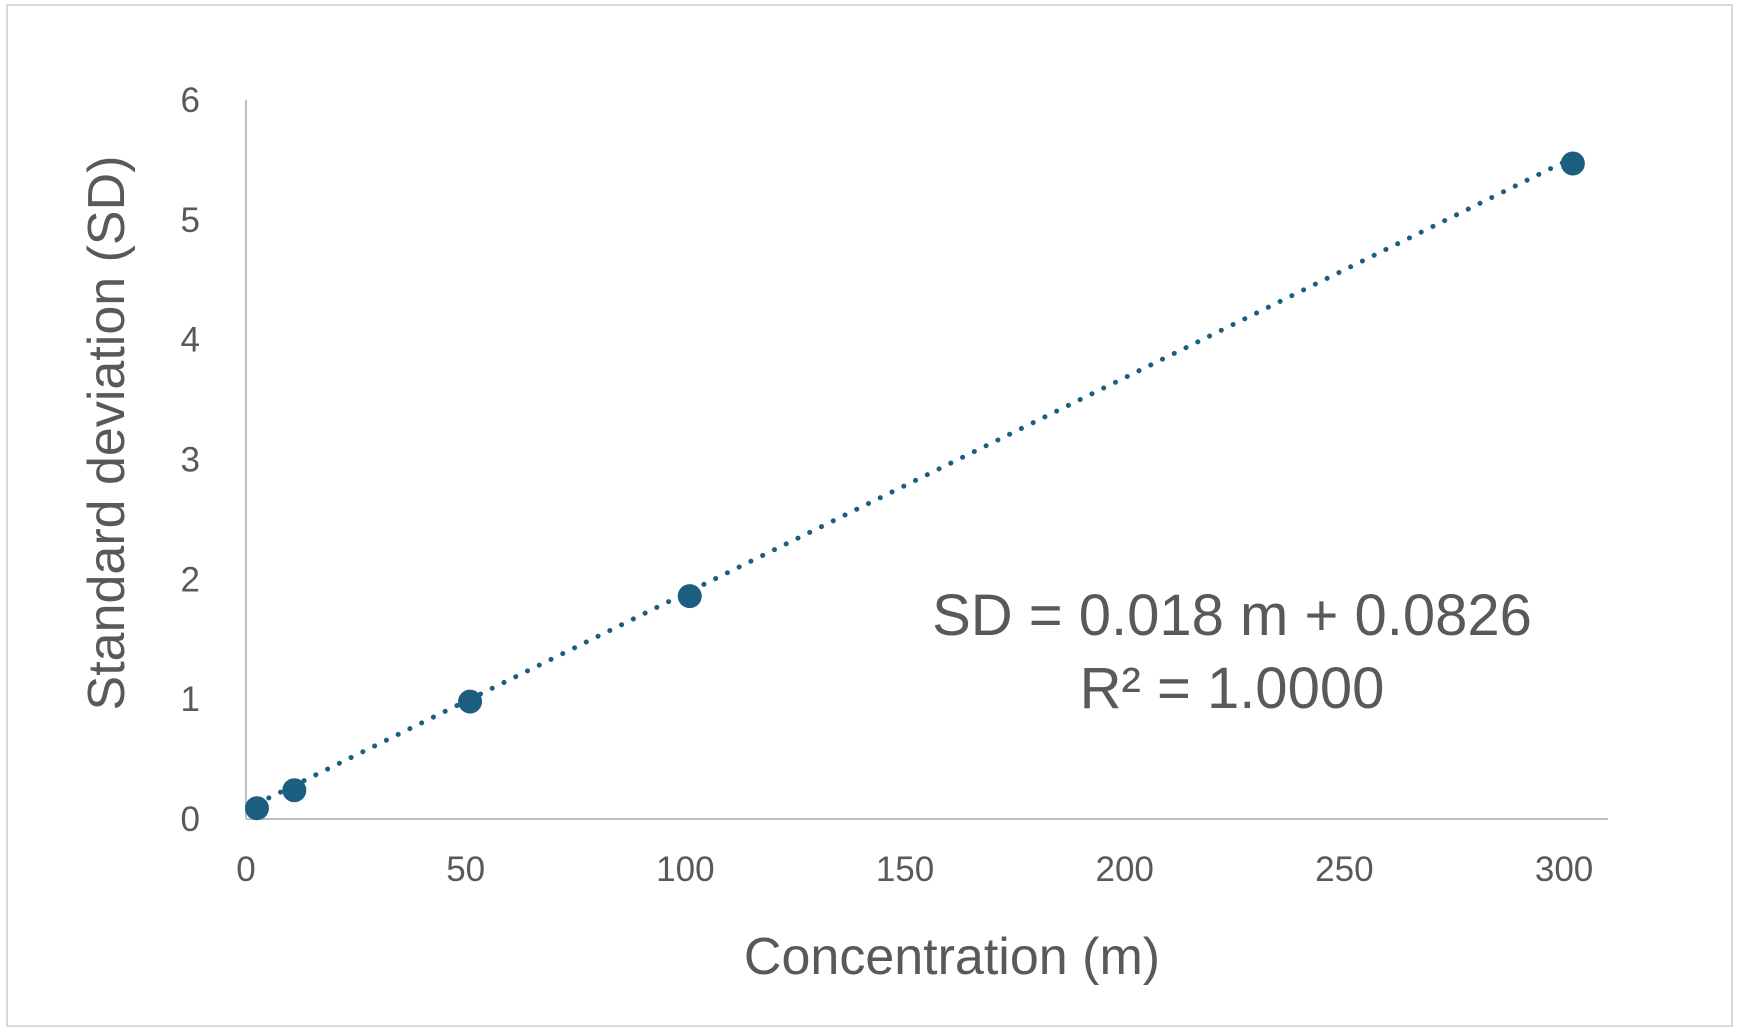  What do you see at coordinates (905, 869) in the screenshot?
I see `x-tick-label: 150` at bounding box center [905, 869].